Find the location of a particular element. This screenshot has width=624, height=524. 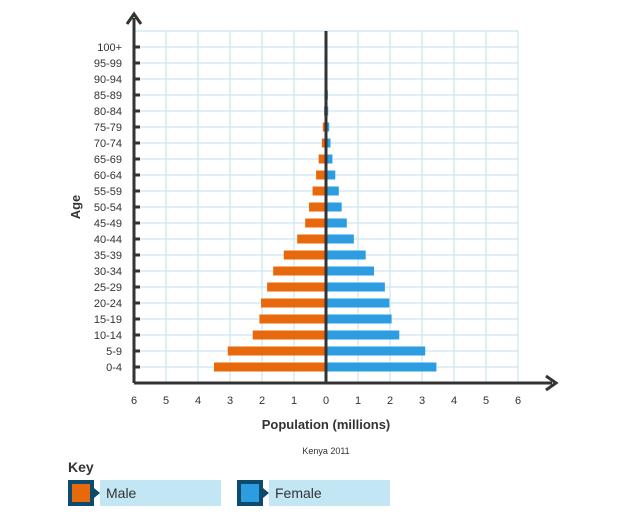

y-axis-arrow is located at coordinates (134, 18).